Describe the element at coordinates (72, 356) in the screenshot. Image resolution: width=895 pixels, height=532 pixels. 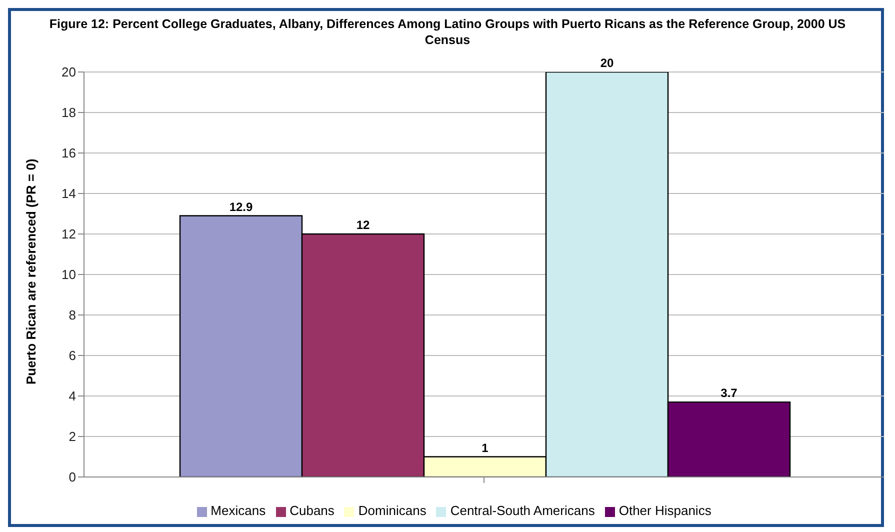
I see `y-tick-label: 6` at that location.